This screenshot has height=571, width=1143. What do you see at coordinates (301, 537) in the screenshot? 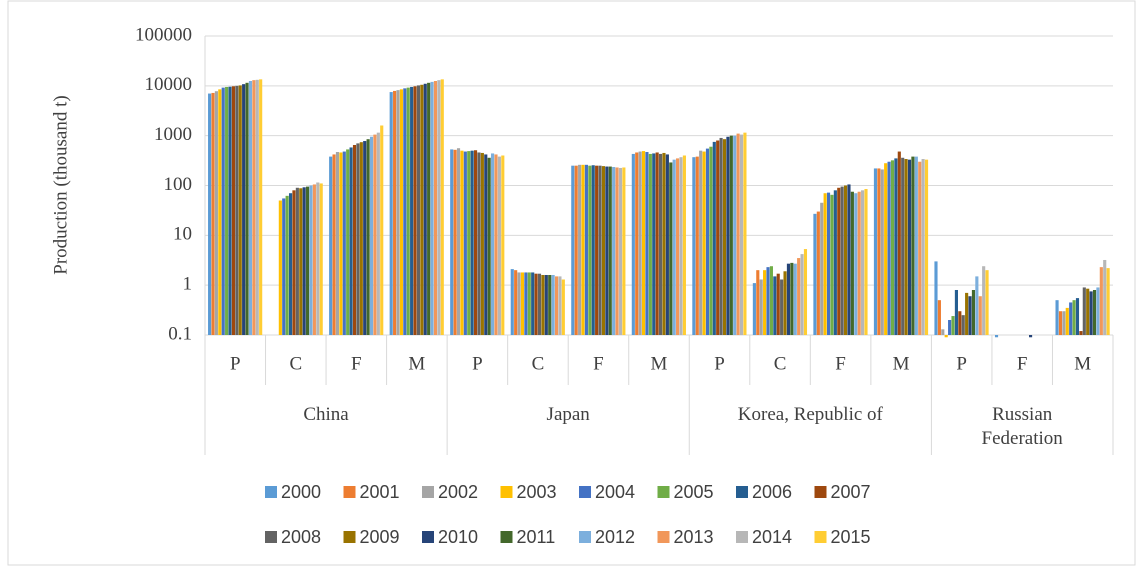
I see `legend-label: 2008` at bounding box center [301, 537].